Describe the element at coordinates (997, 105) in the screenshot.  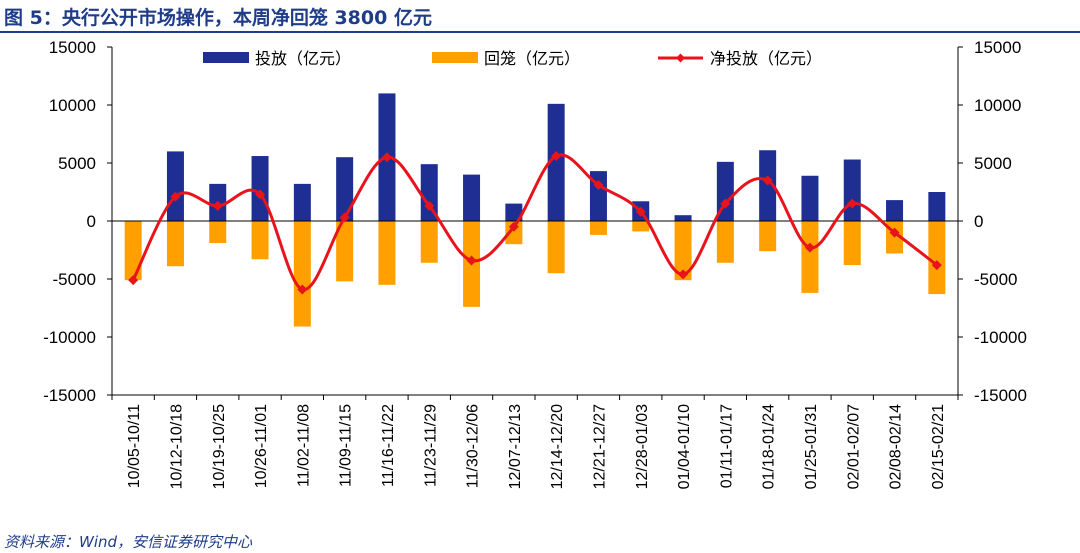
I see `y-tick-label-right: 10000` at that location.